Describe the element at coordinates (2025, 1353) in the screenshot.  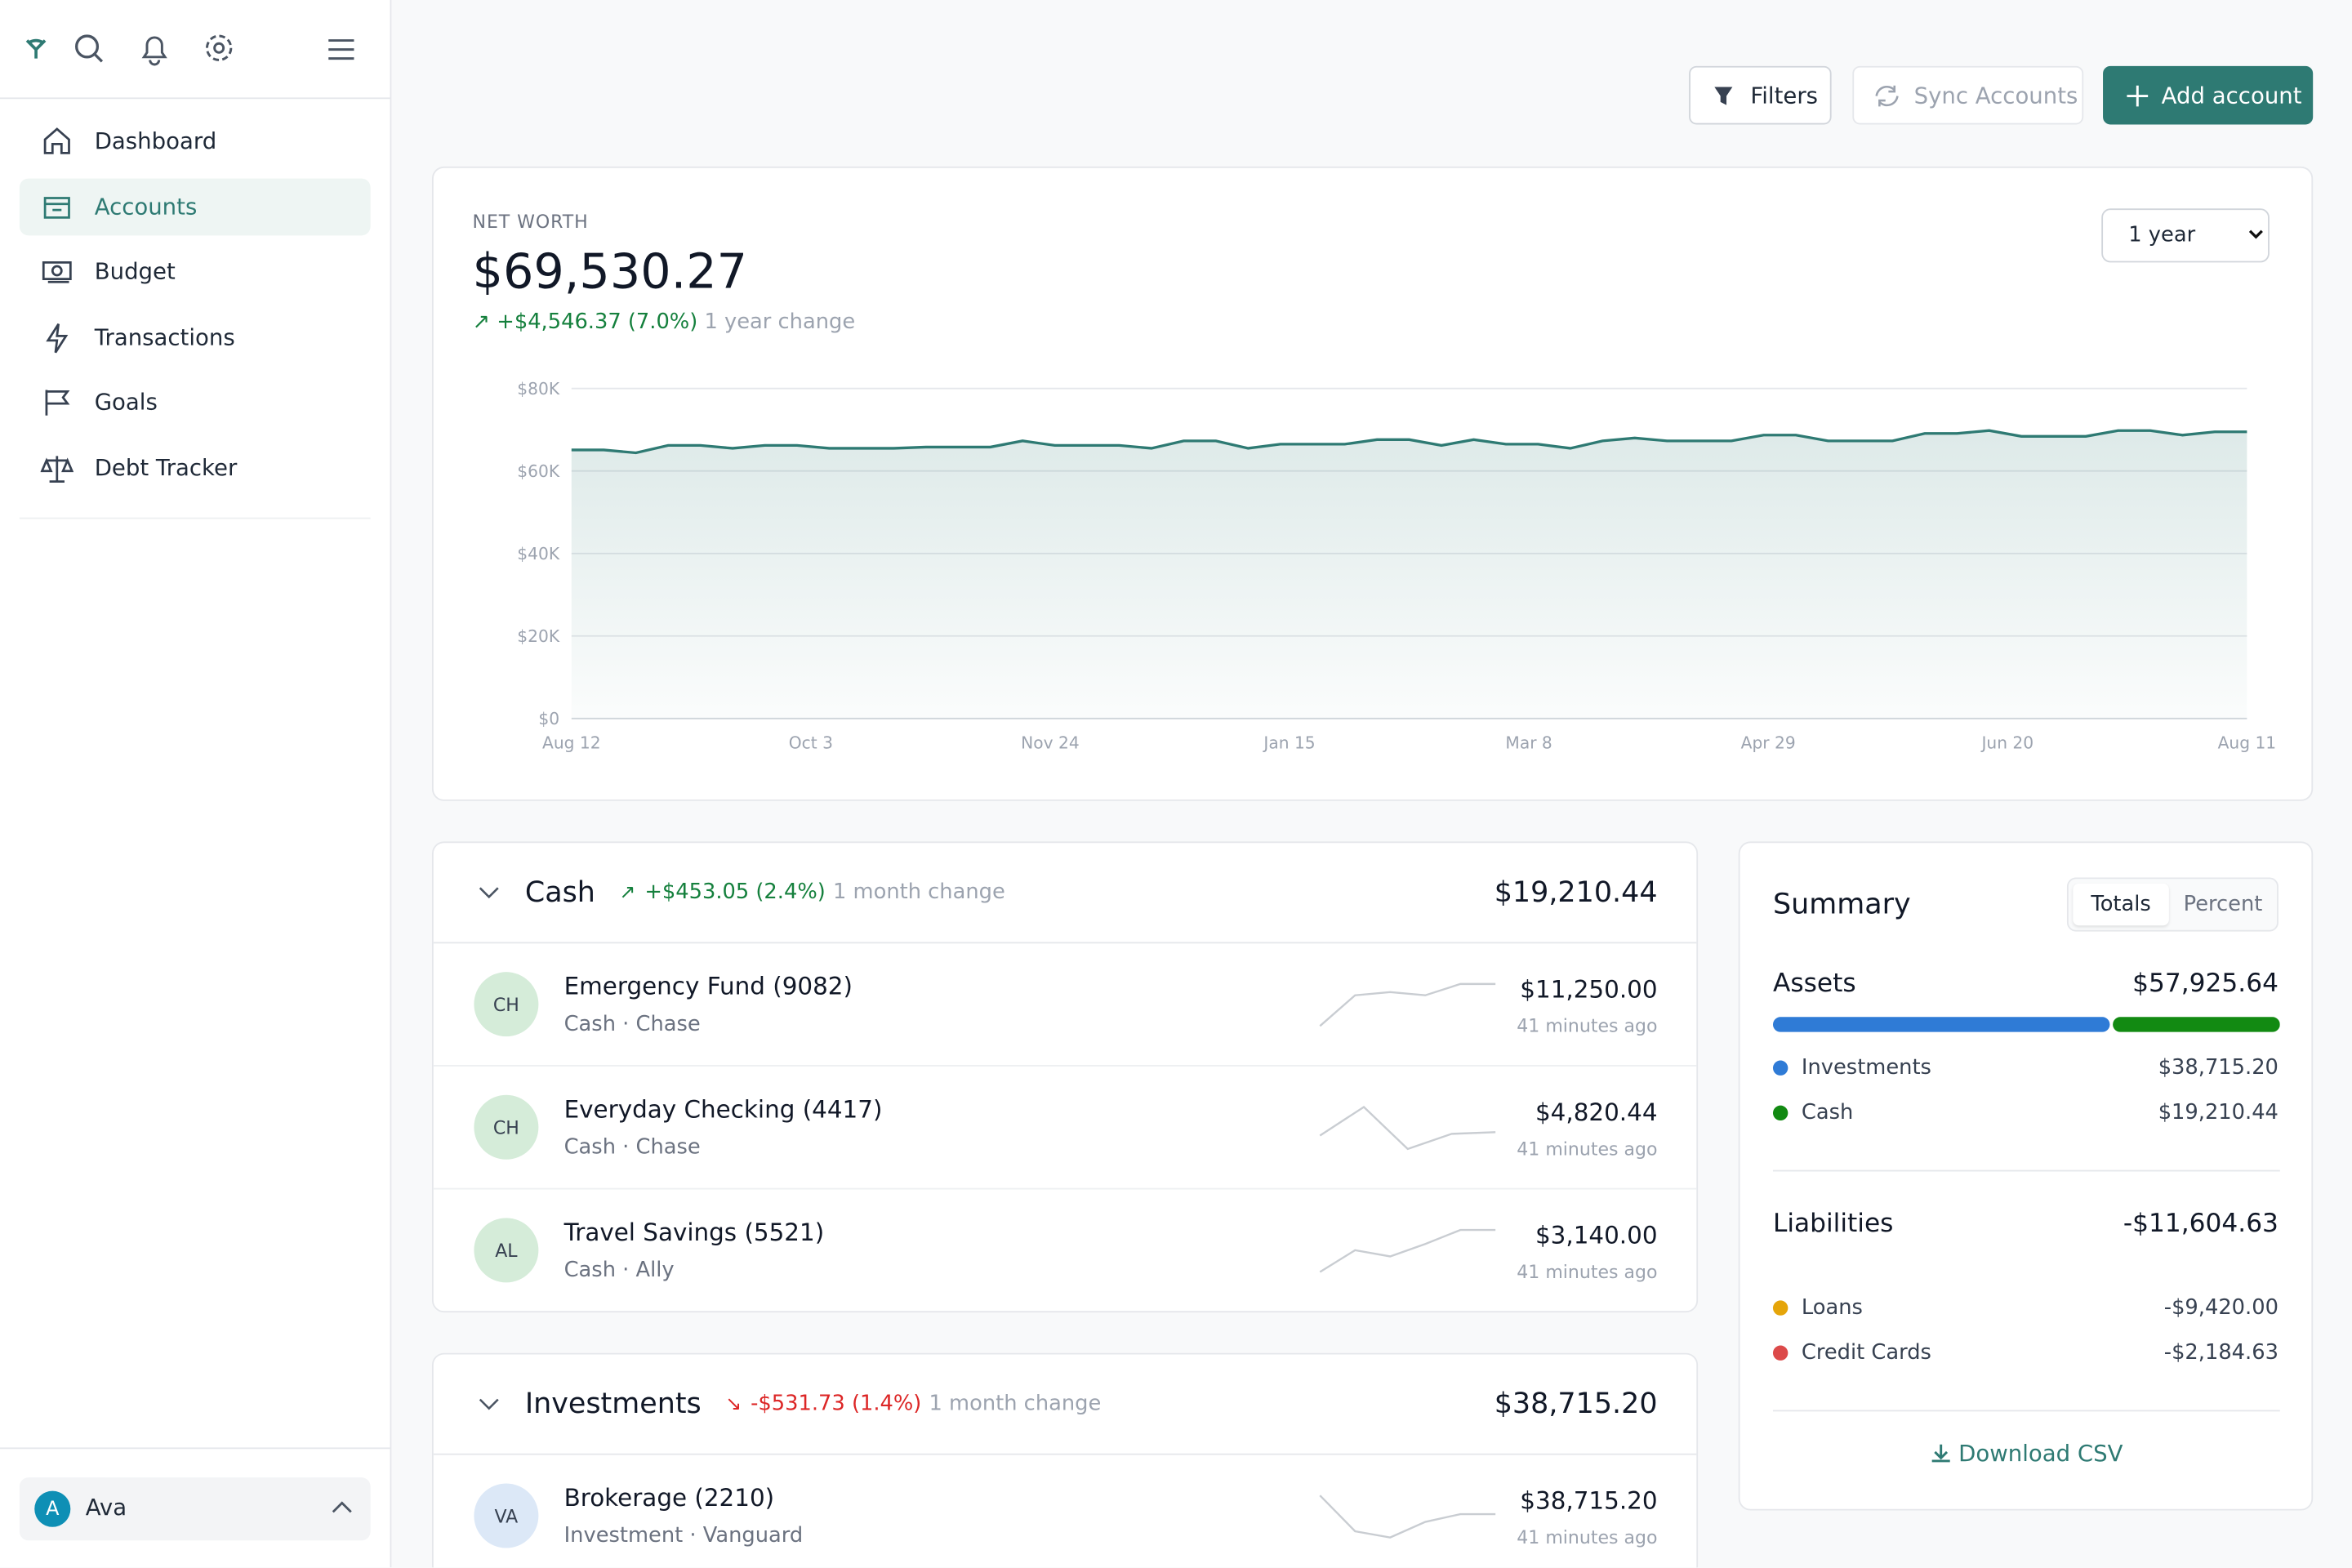
I see `summary-item: Credit Cards -$2,184.63` at that location.